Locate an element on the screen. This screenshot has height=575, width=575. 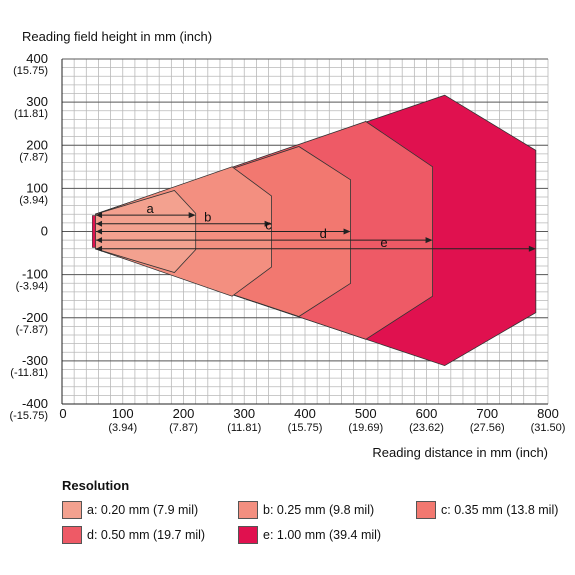
x-tick-sublabel: (11.81) is located at coordinates (244, 428).